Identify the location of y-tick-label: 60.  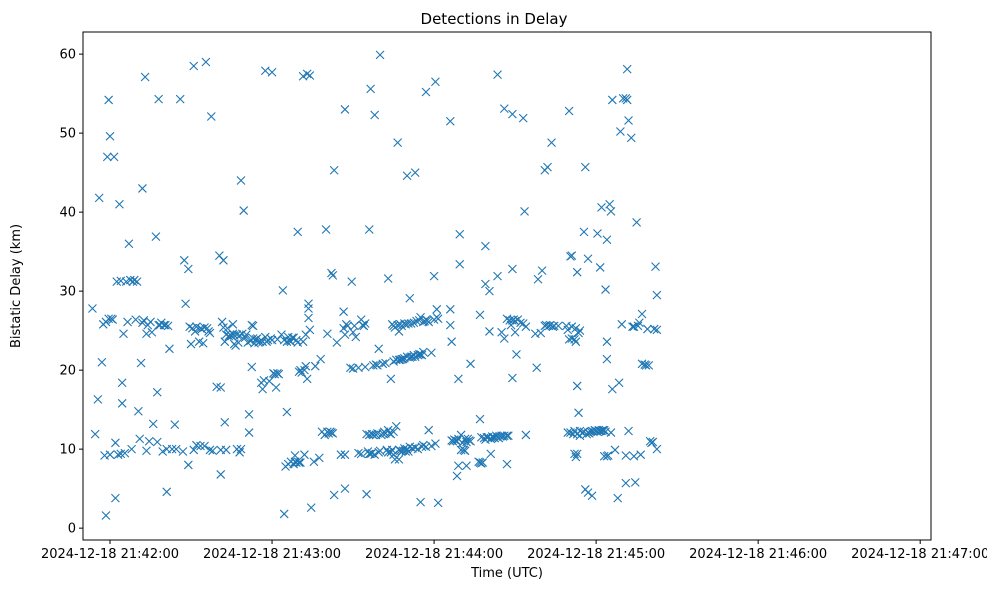
(67, 55).